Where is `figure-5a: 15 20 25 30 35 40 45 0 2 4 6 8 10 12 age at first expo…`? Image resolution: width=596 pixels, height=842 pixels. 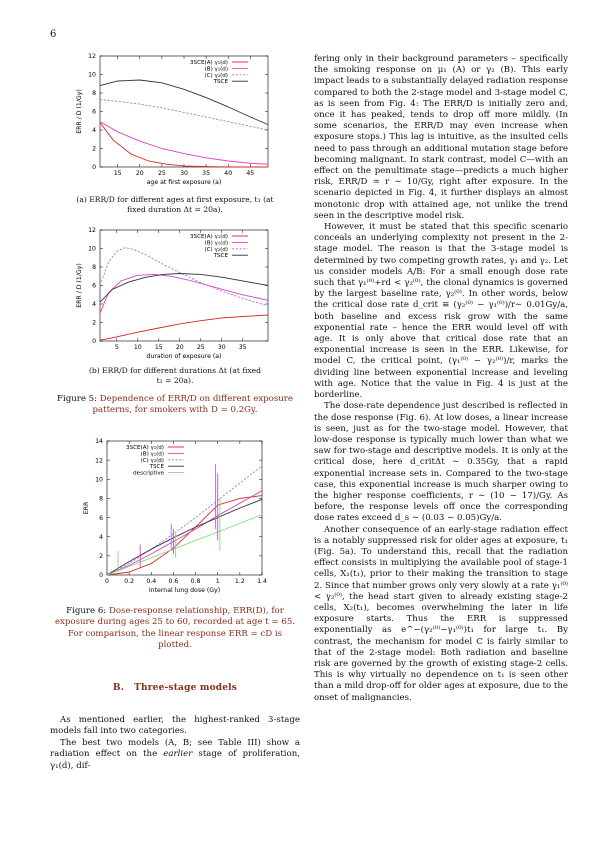 figure-5a: 15 20 25 30 35 40 45 0 2 4 6 8 10 12 age at first expo… is located at coordinates (166, 122).